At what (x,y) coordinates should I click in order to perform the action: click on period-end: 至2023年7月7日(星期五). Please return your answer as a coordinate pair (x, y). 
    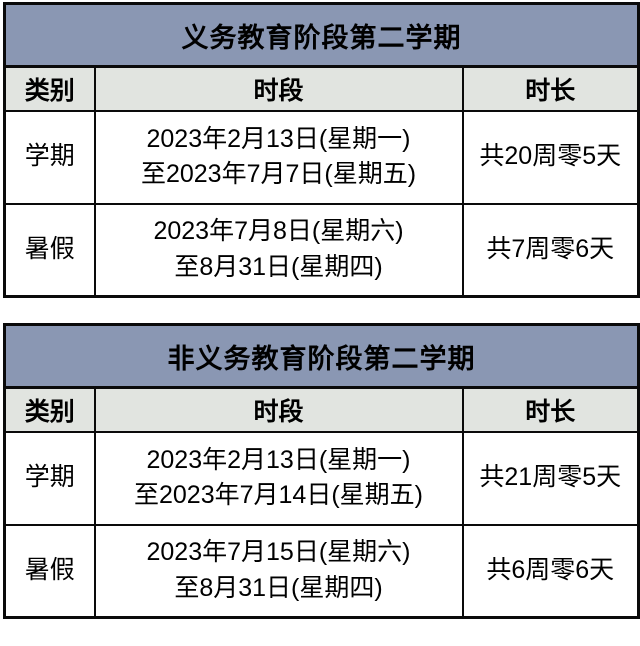
    Looking at the image, I should click on (278, 174).